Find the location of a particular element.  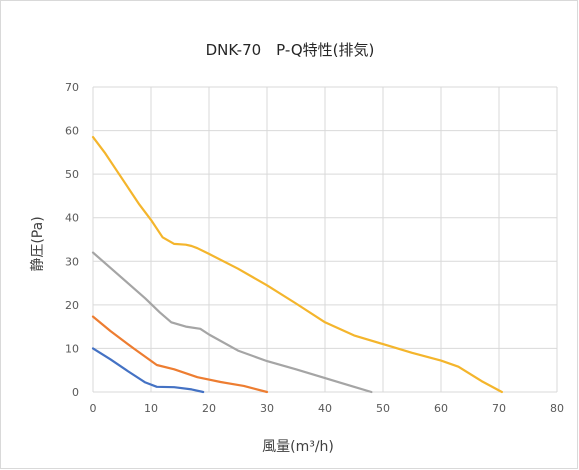

y-tick-label: 0 is located at coordinates (75, 392).